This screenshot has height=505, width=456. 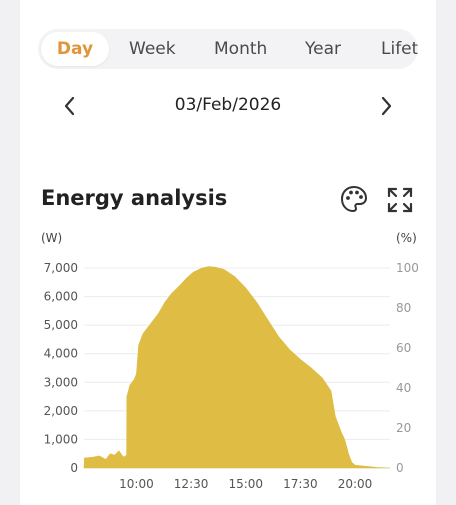 What do you see at coordinates (400, 200) in the screenshot?
I see `expand-icon` at bounding box center [400, 200].